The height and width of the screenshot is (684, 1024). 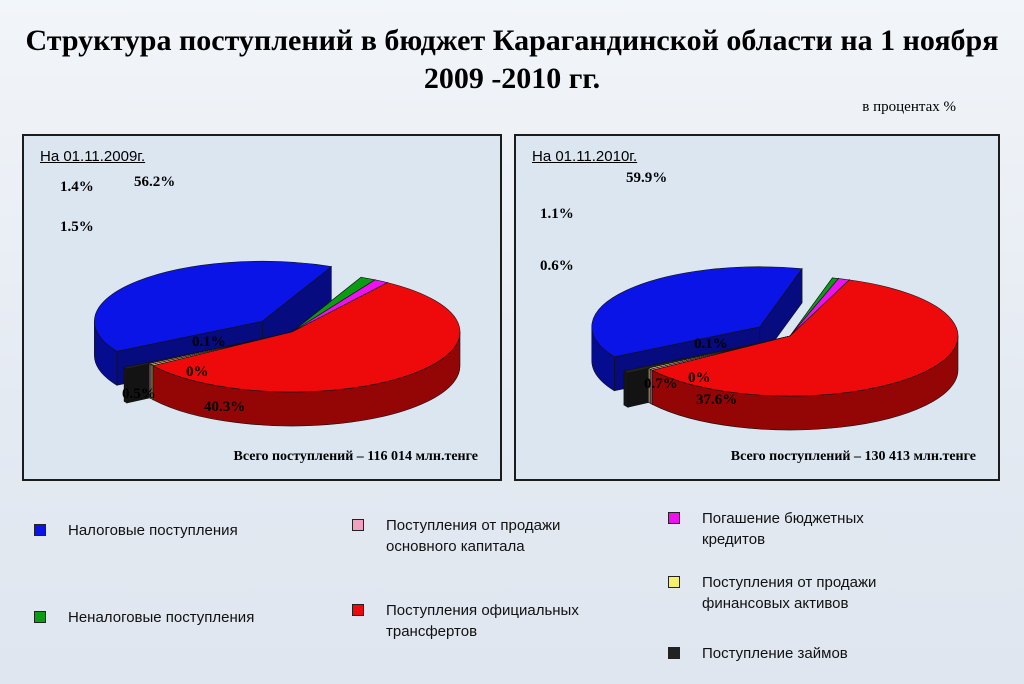 What do you see at coordinates (93, 156) in the screenshot?
I see `chart-title-2009: На 01.11.2009г.` at bounding box center [93, 156].